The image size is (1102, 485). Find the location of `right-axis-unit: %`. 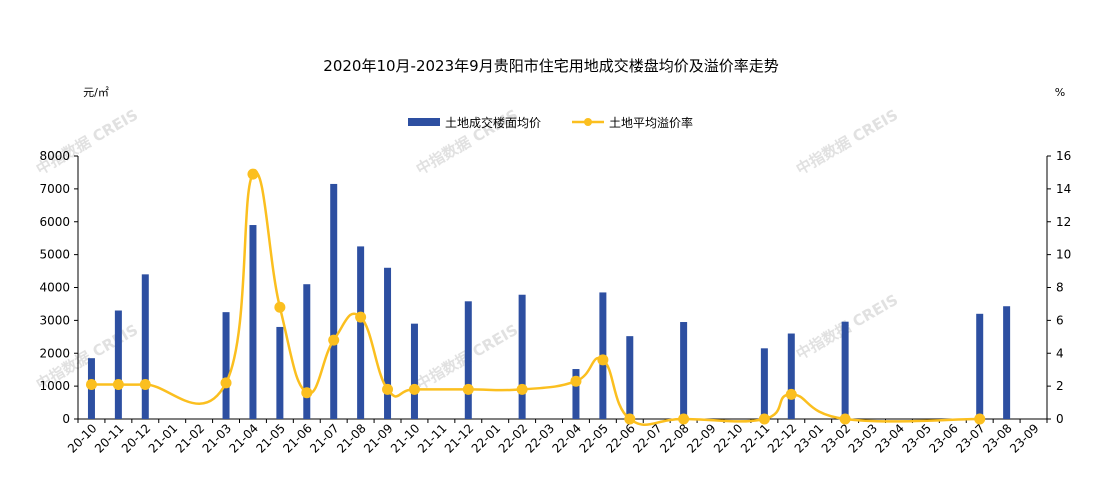

right-axis-unit: % is located at coordinates (1060, 92).